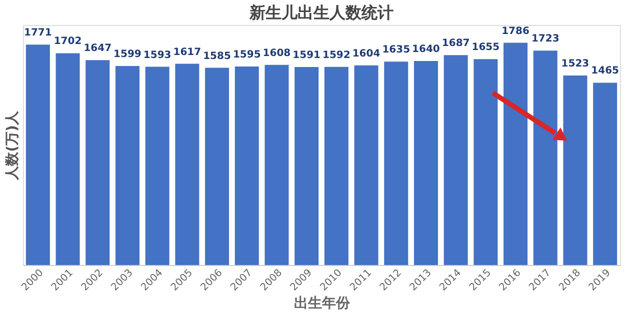 Image resolution: width=640 pixels, height=324 pixels. Describe the element at coordinates (98, 48) in the screenshot. I see `data-label: 1647` at that location.